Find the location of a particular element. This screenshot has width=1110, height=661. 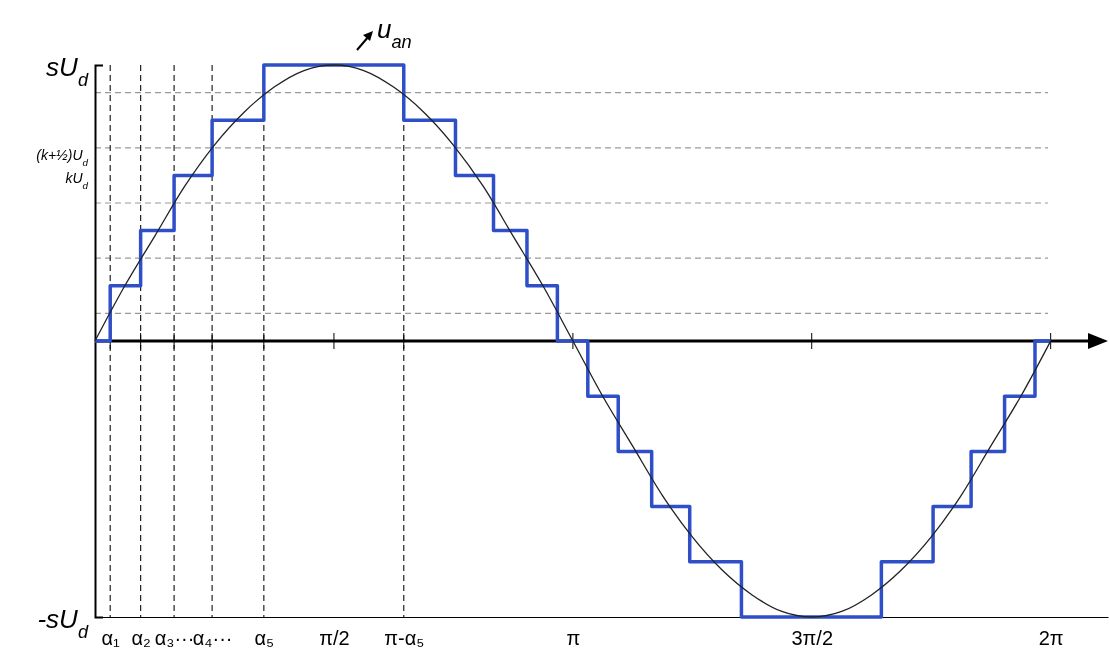

x-tick-label: π/2 is located at coordinates (334, 638).